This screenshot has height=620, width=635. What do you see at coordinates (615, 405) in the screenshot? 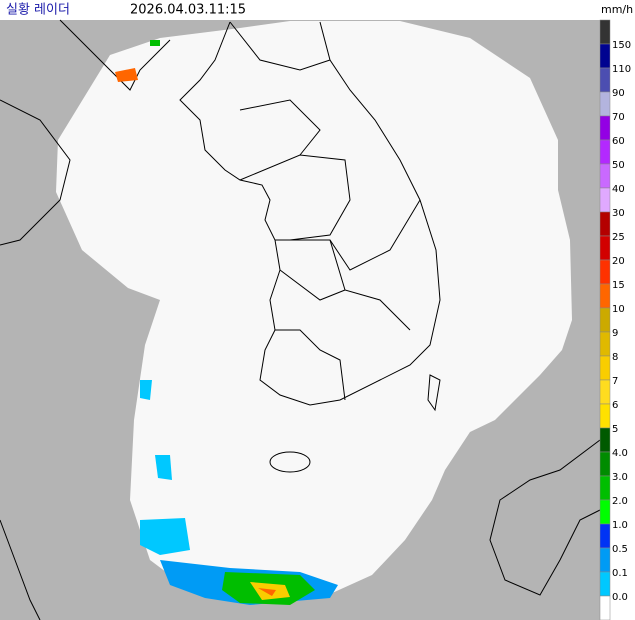
I see `legend-label: 6` at bounding box center [615, 405].